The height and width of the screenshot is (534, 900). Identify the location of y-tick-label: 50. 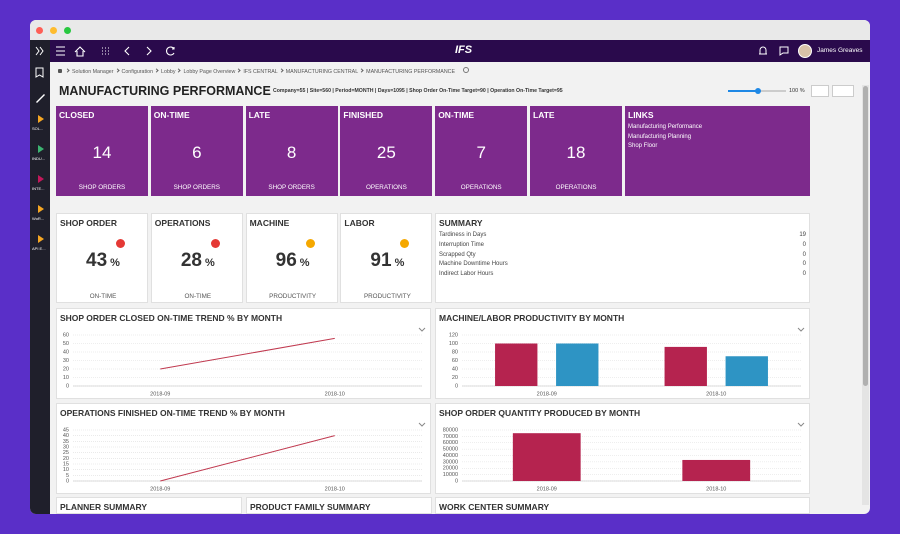
(66, 344).